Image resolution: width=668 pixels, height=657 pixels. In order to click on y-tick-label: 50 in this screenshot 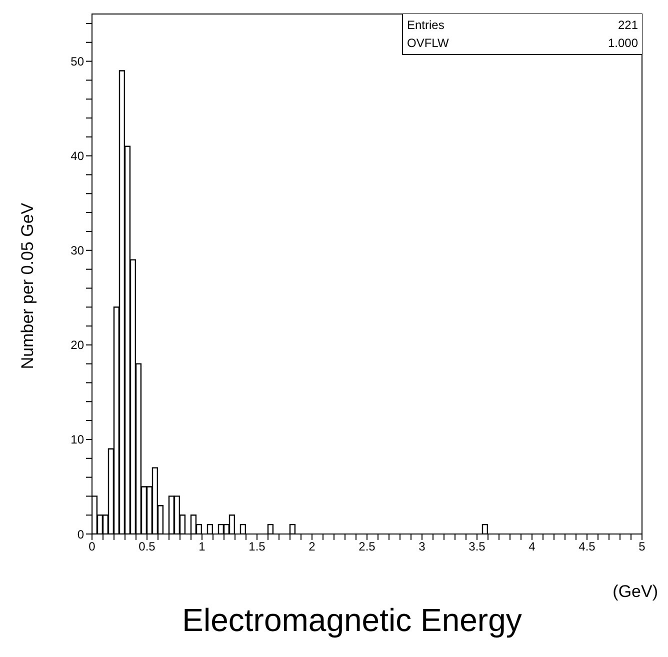, I will do `click(77, 61)`.